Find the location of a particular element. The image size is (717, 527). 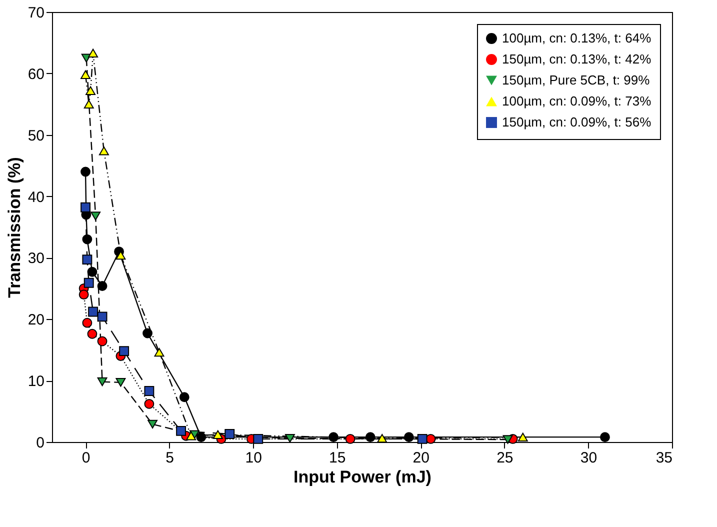

y-tick-label: 20 is located at coordinates (36, 320).